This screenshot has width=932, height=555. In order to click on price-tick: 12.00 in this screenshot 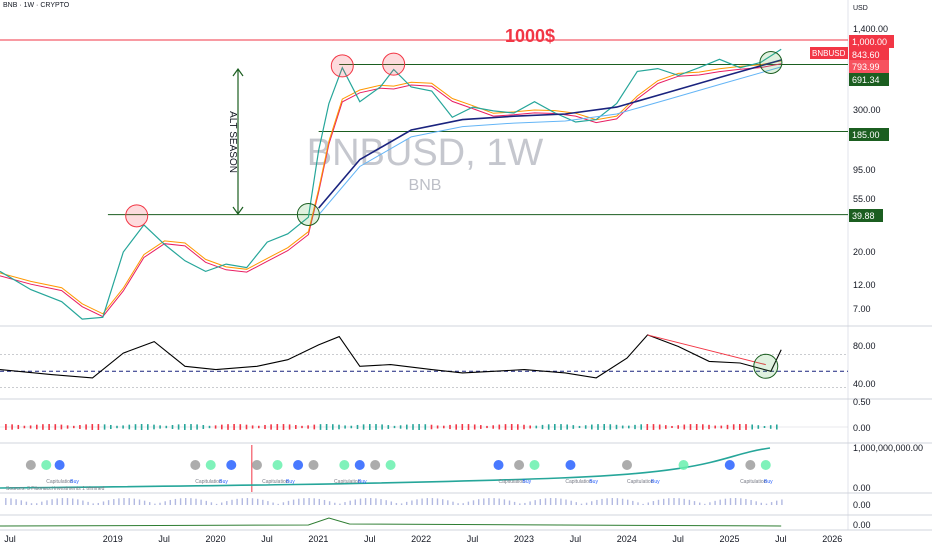, I will do `click(864, 285)`.